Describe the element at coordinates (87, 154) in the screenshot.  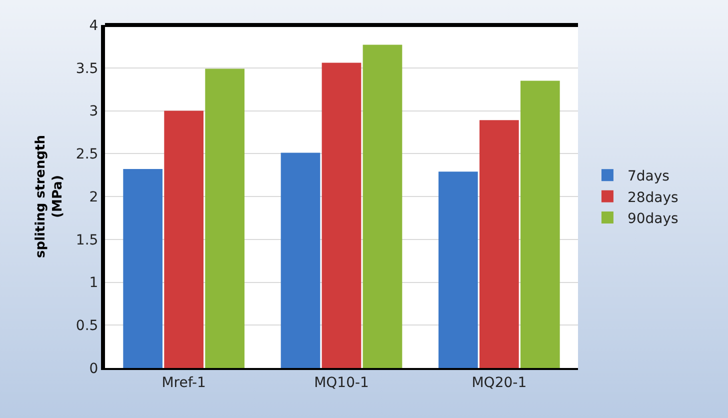
I see `y-tick-label: 2.5` at that location.